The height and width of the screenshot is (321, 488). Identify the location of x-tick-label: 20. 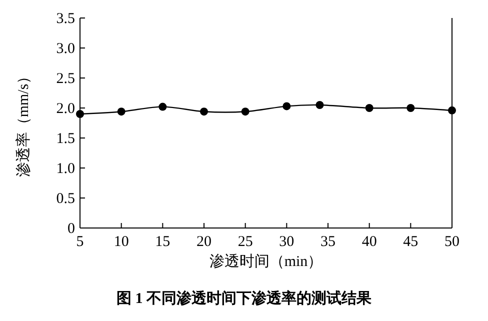
(204, 242).